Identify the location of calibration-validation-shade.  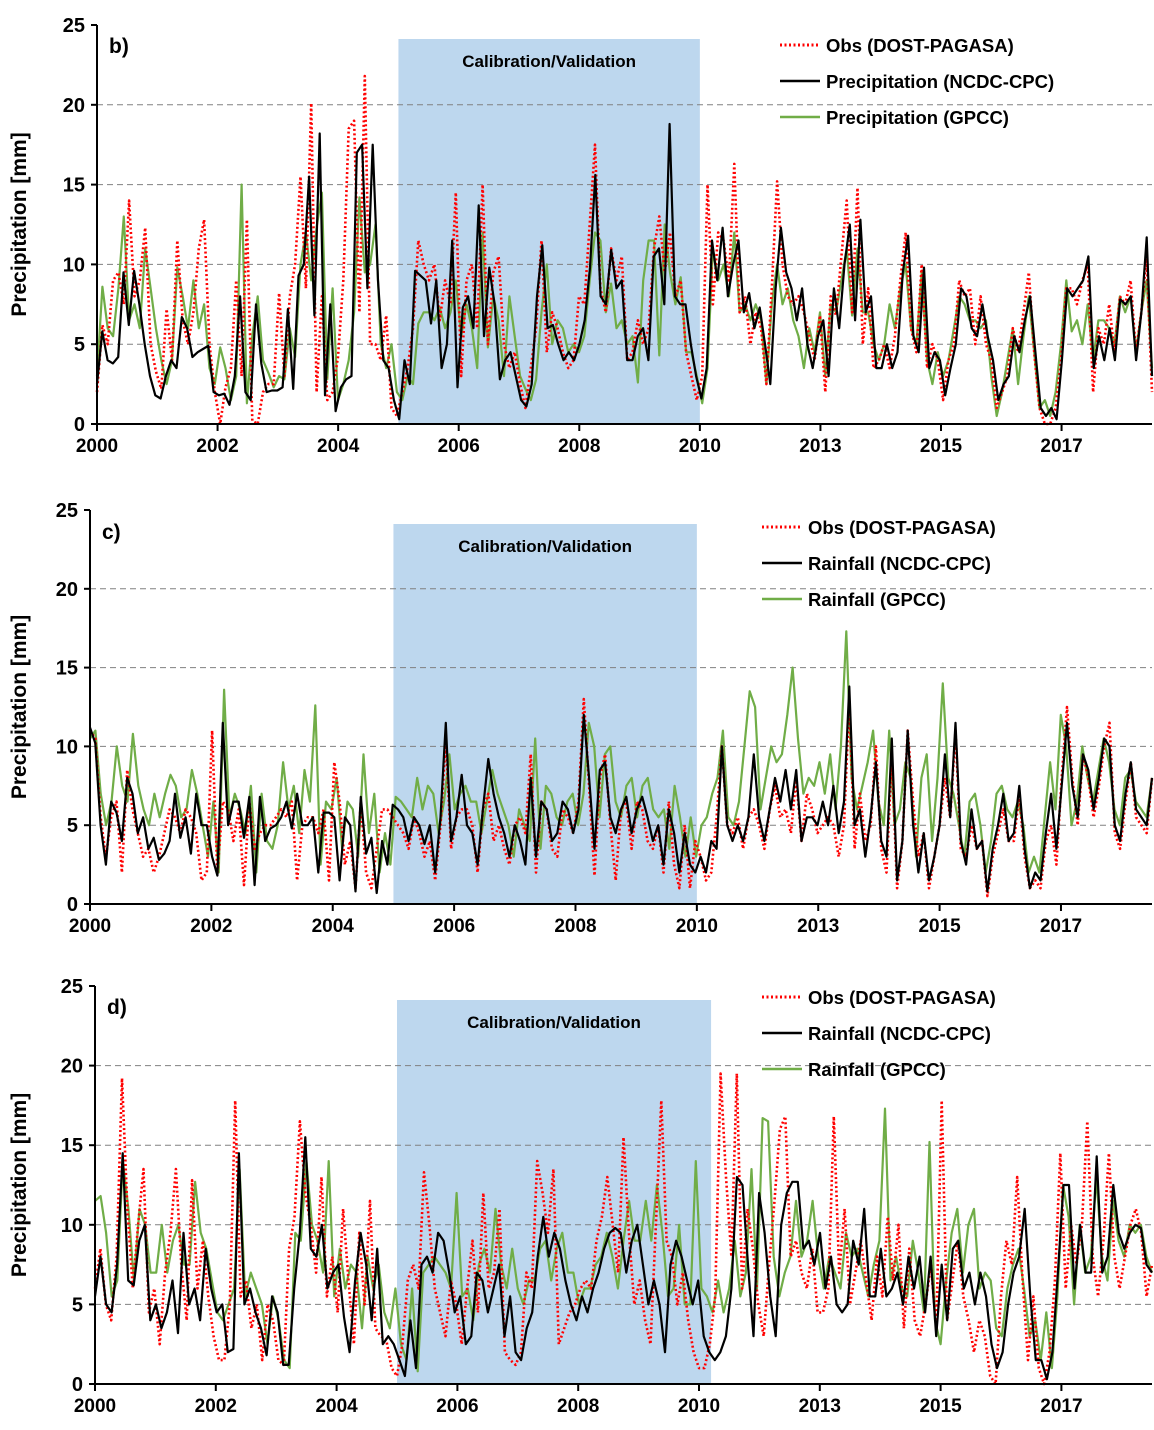
(549, 231).